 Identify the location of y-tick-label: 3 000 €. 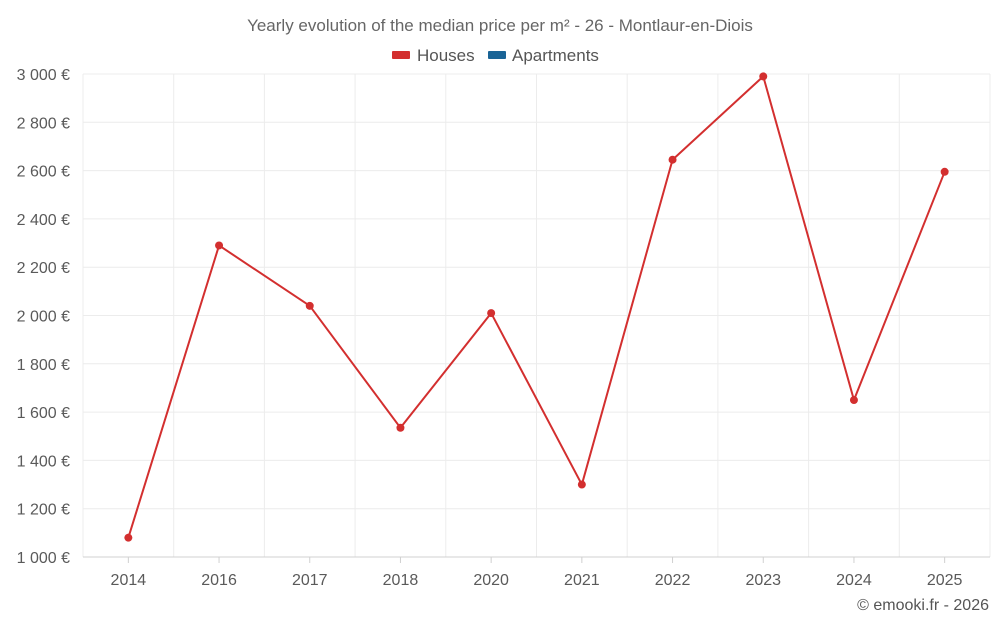
(43, 75).